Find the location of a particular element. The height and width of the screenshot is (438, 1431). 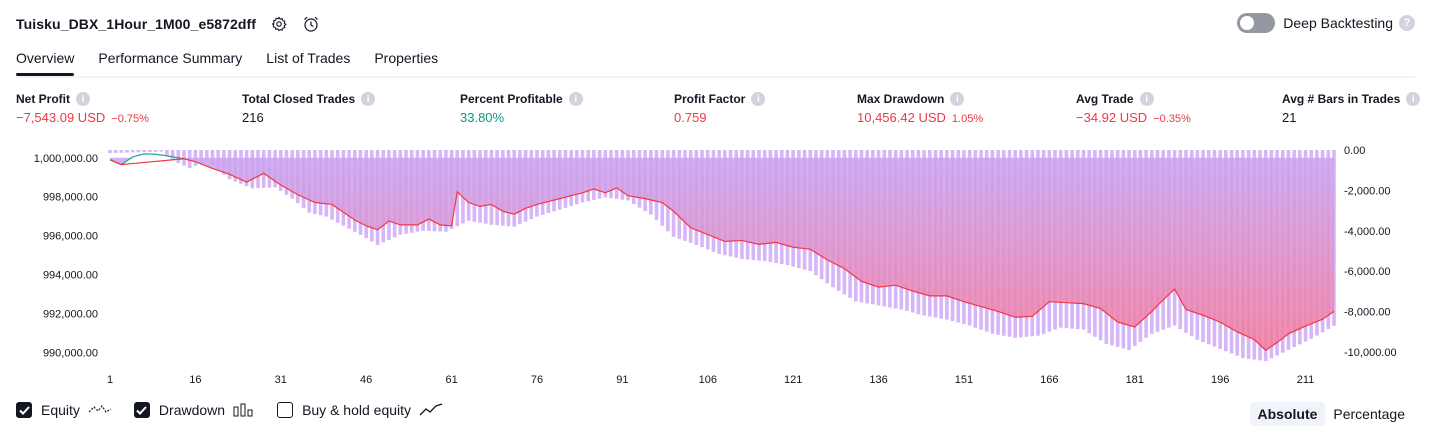

stat-percent-profitable: Percent Profitable i 33.80% is located at coordinates (521, 108).